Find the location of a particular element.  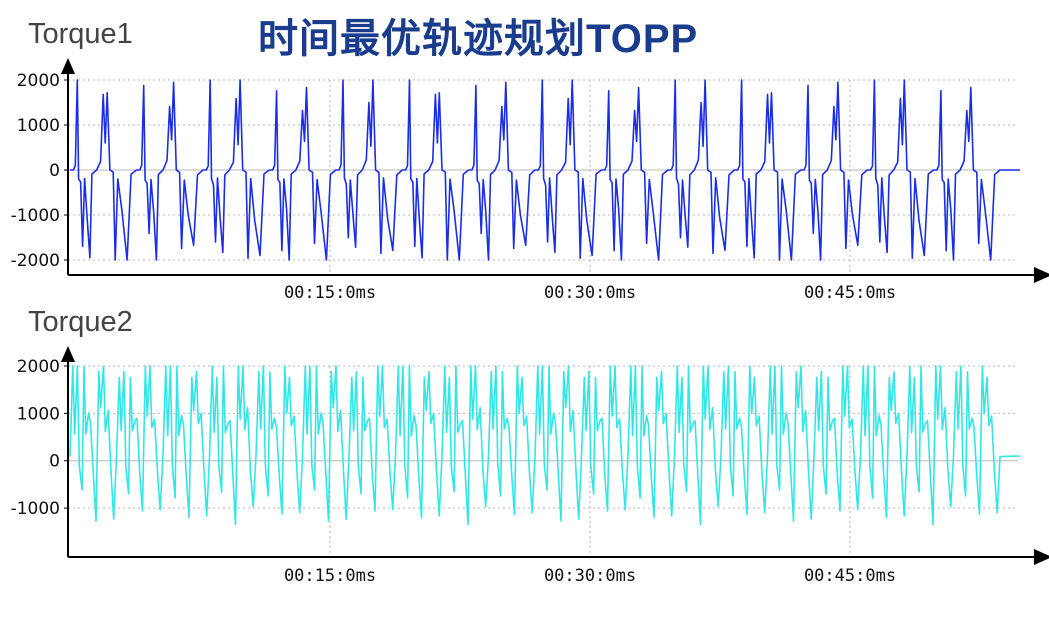

torque1-label: Torque1 is located at coordinates (80, 34).